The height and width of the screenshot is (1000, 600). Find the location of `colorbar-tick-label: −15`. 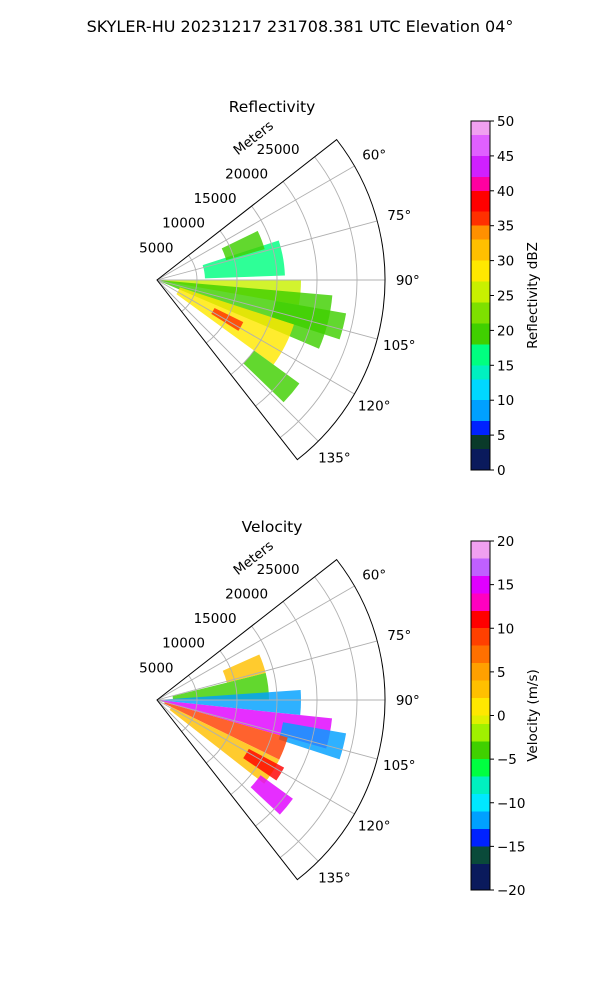

colorbar-tick-label: −15 is located at coordinates (511, 847).